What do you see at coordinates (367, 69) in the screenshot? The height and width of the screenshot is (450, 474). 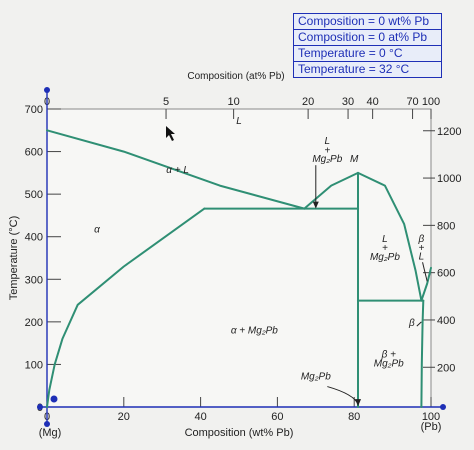 I see `readout-temperature-2: Temperature = 32 °C` at bounding box center [367, 69].